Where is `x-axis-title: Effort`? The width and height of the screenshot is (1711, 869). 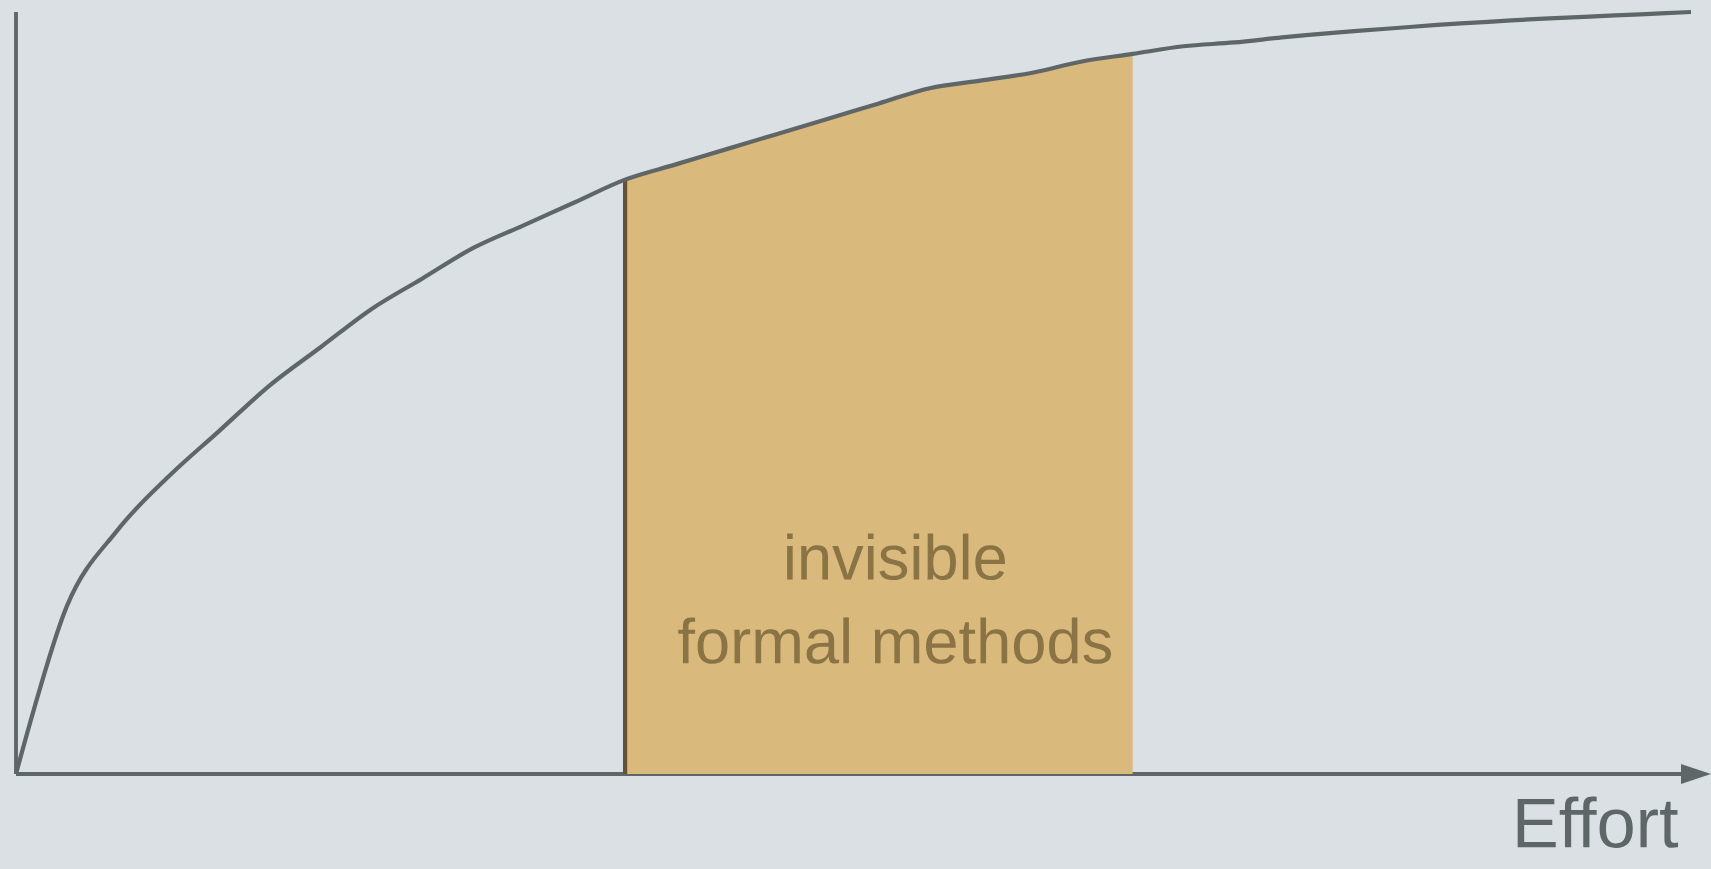
x-axis-title: Effort is located at coordinates (1598, 822).